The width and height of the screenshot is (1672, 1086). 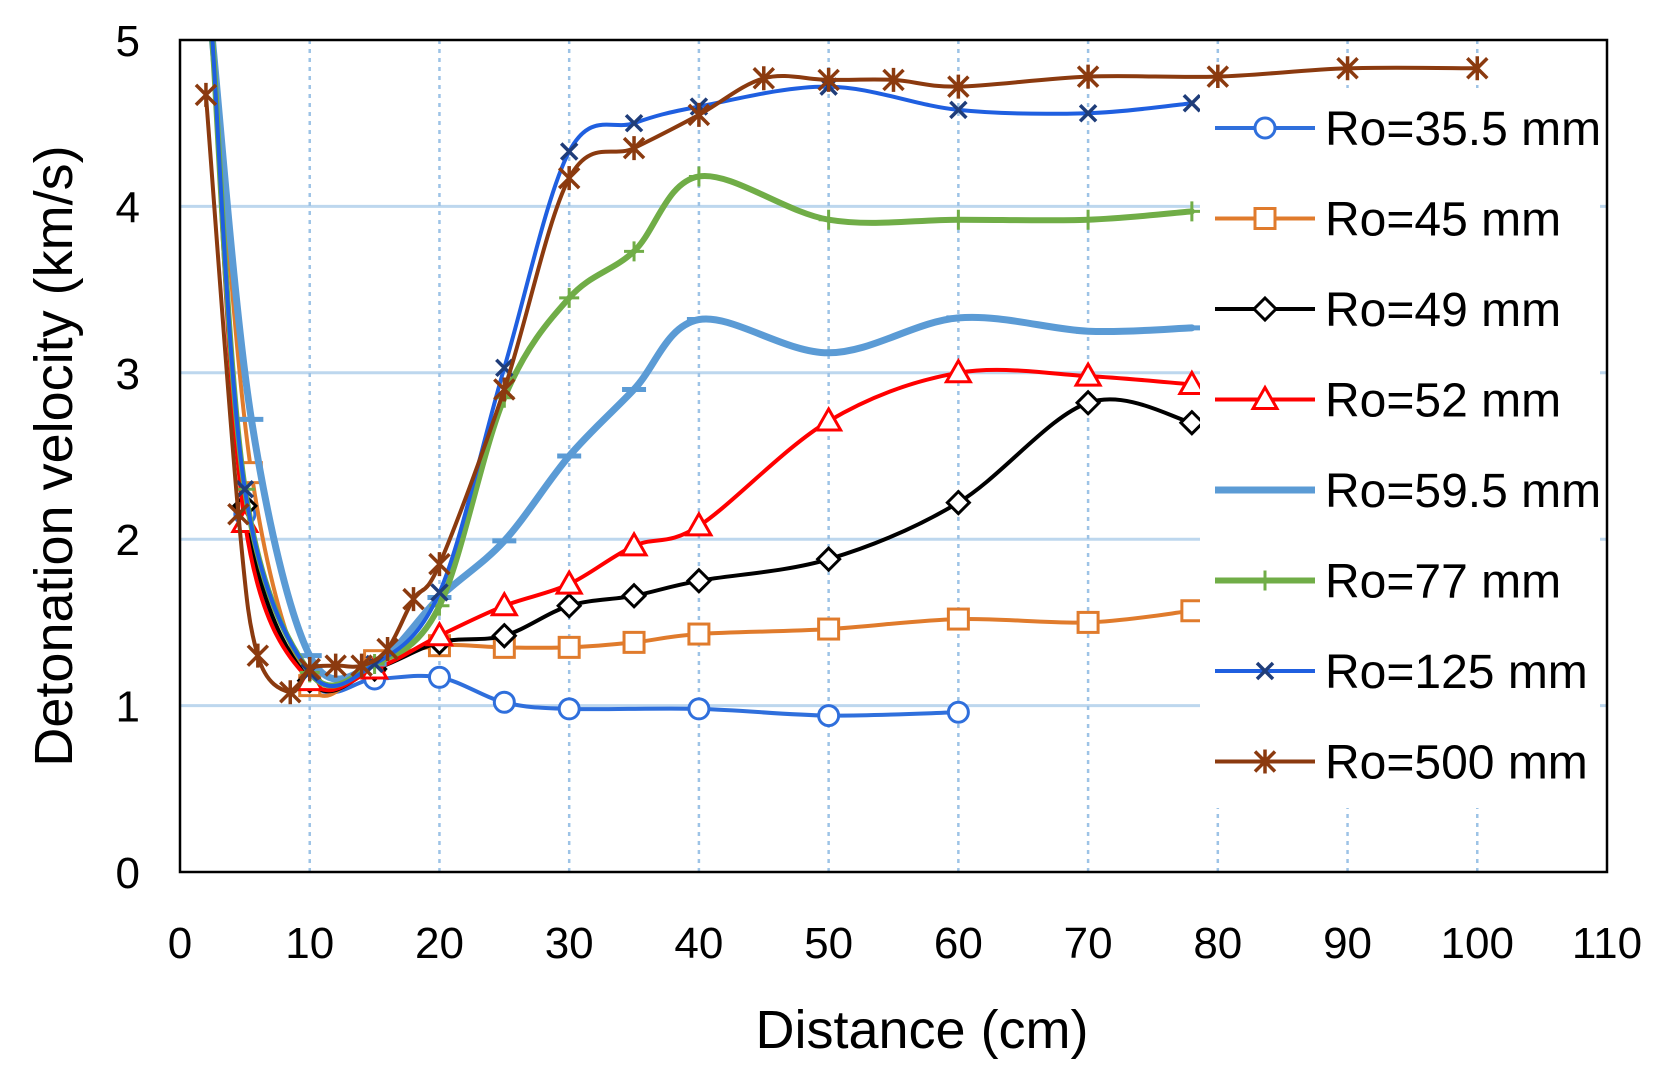 I want to click on legend-item-ro-59-5-mm: Ro=59.5 mm, so click(x=1408, y=491).